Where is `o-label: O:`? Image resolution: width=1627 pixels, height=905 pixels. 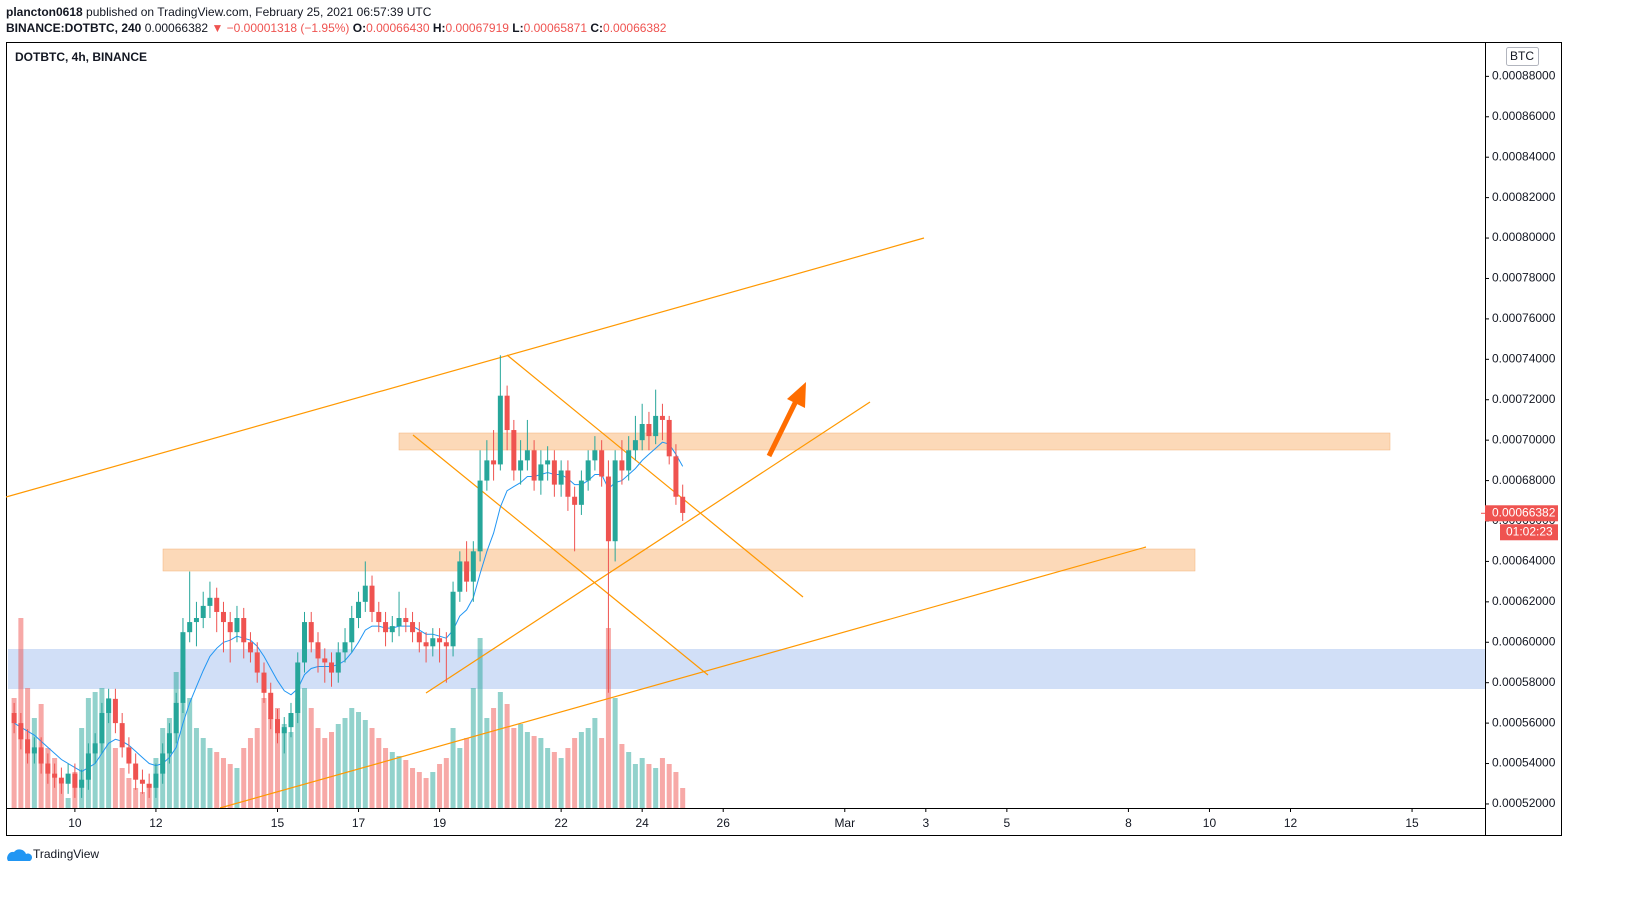
o-label: O: is located at coordinates (359, 28).